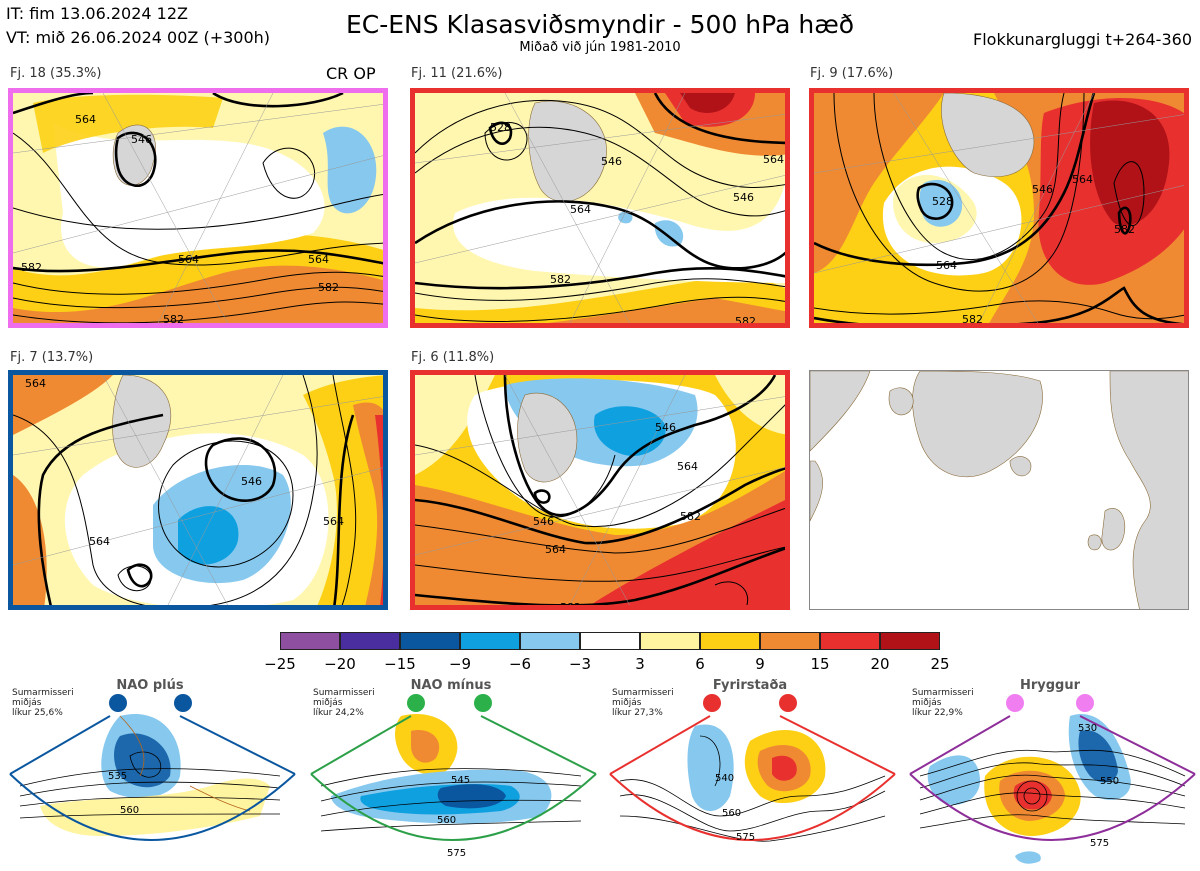  Describe the element at coordinates (820, 664) in the screenshot. I see `colorbar-tick-label: 15` at that location.